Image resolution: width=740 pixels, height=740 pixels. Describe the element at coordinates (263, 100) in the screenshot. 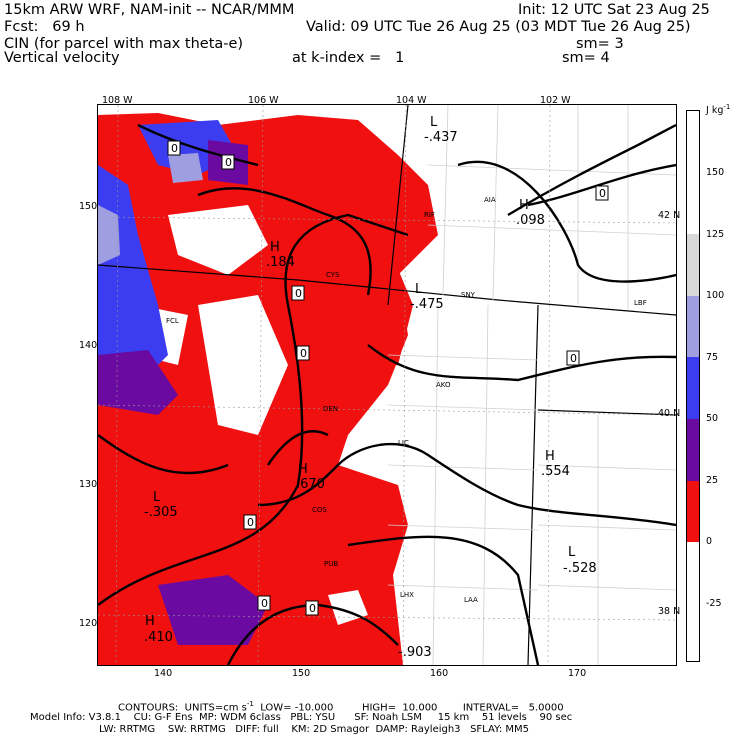

I see `lon-tick: 106 W` at that location.